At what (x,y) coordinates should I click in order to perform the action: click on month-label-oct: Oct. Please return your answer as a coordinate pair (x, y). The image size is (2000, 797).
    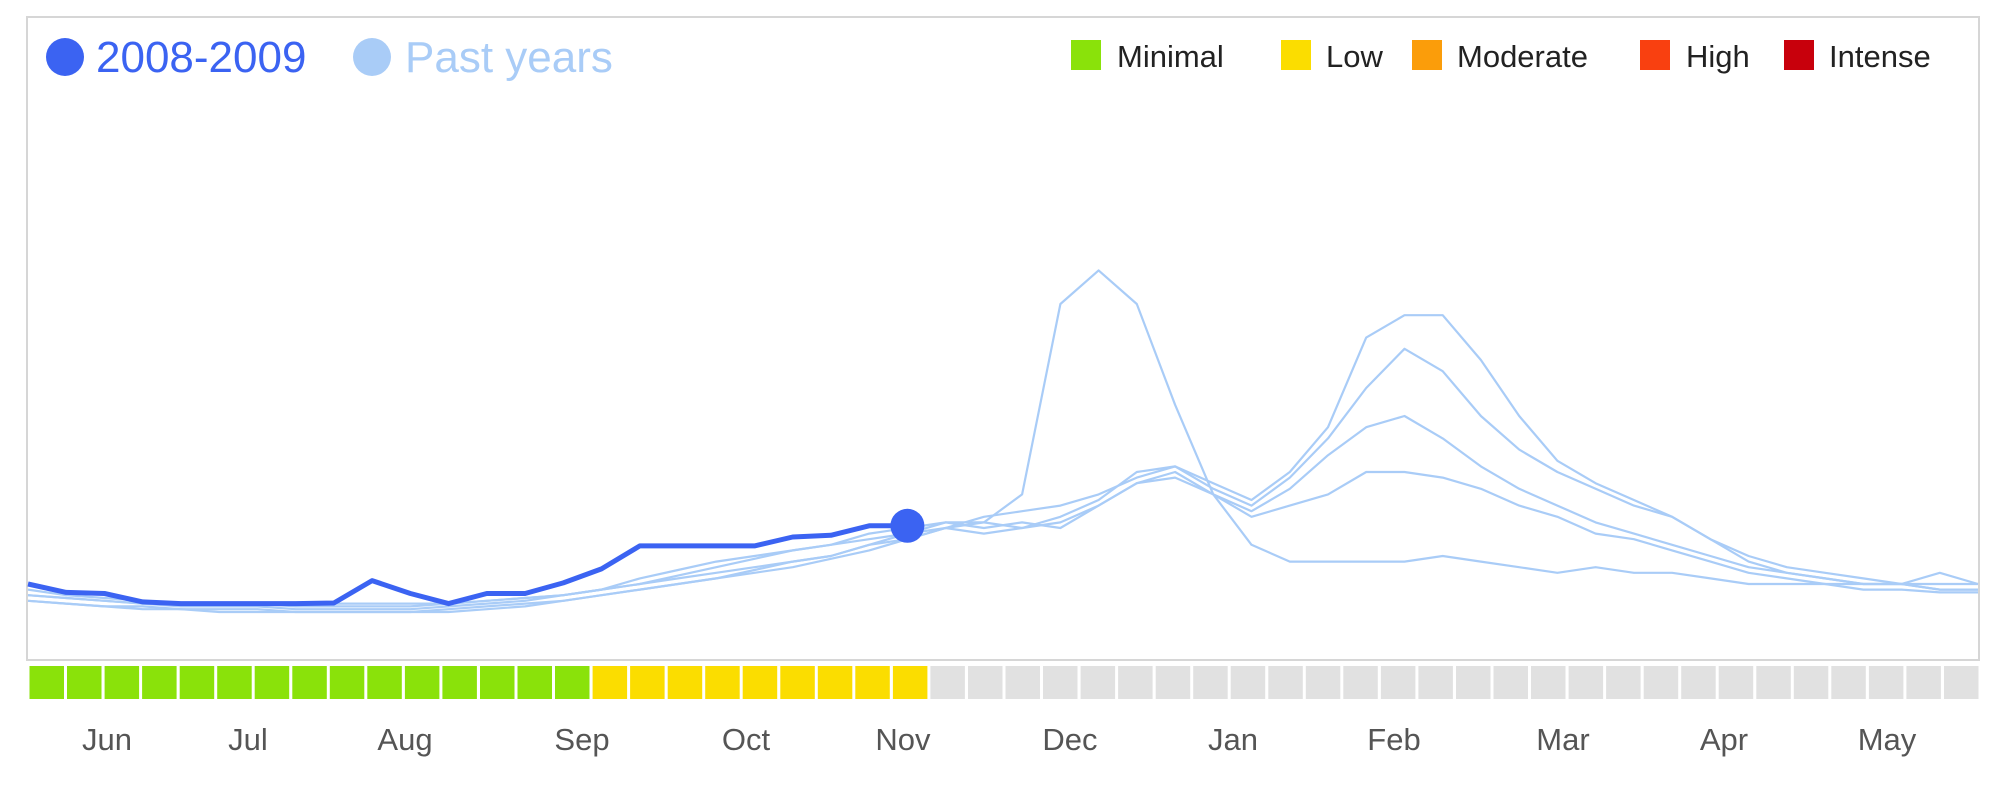
    Looking at the image, I should click on (746, 739).